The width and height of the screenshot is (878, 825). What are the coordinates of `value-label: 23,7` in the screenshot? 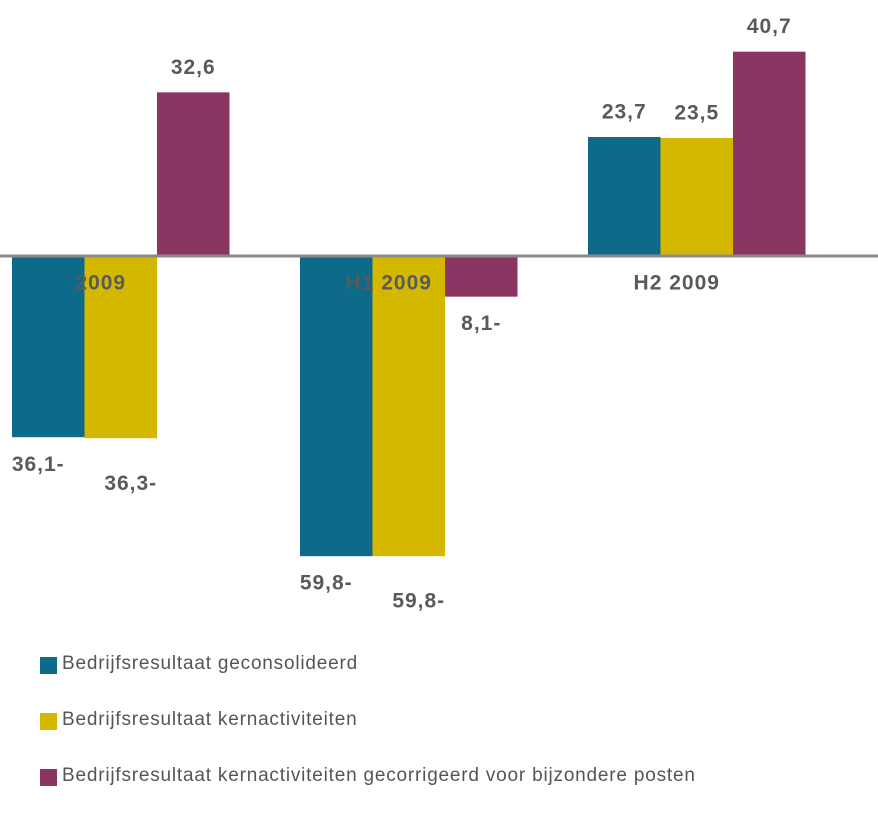 It's located at (624, 112).